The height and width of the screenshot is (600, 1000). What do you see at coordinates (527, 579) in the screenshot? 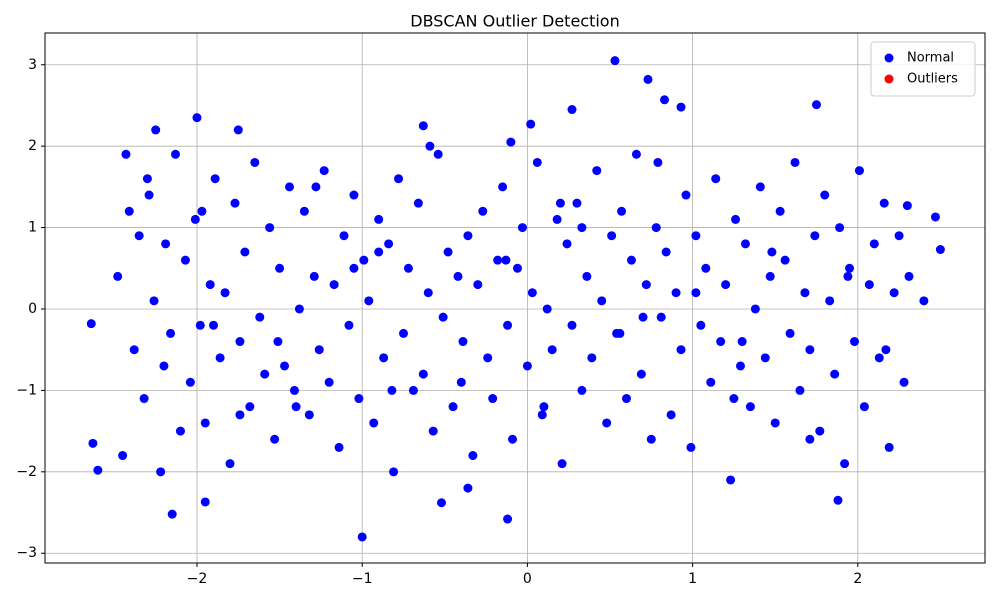
I see `x-tick-label: 0` at bounding box center [527, 579].